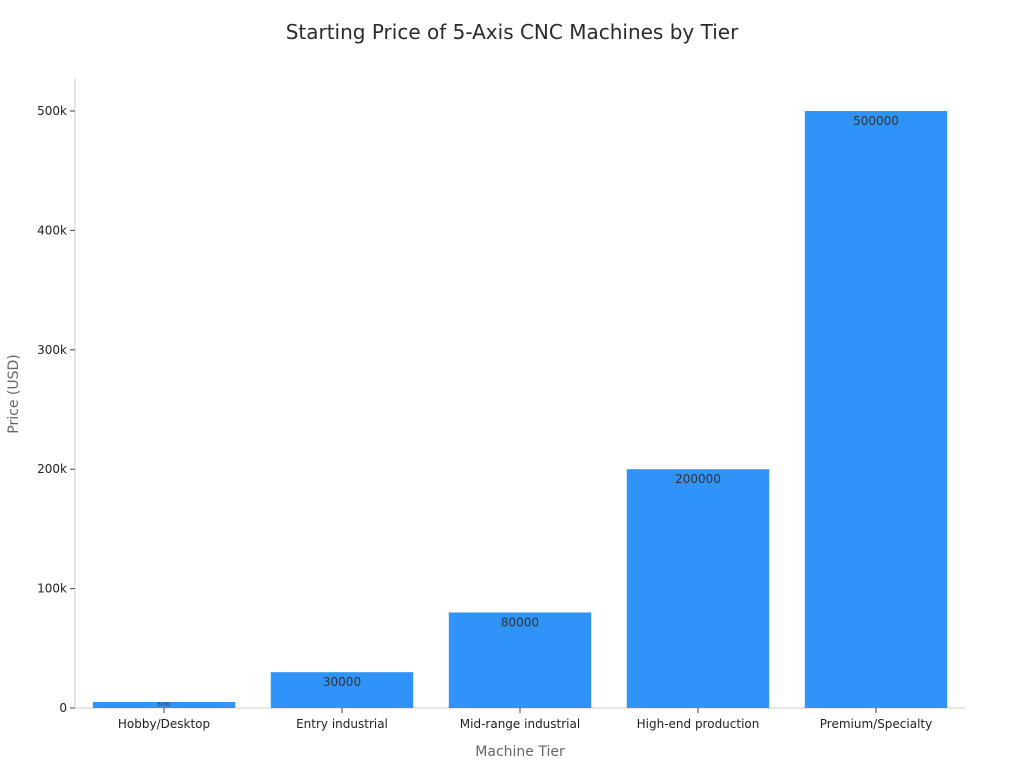  I want to click on y-tick-label: 200k, so click(52, 469).